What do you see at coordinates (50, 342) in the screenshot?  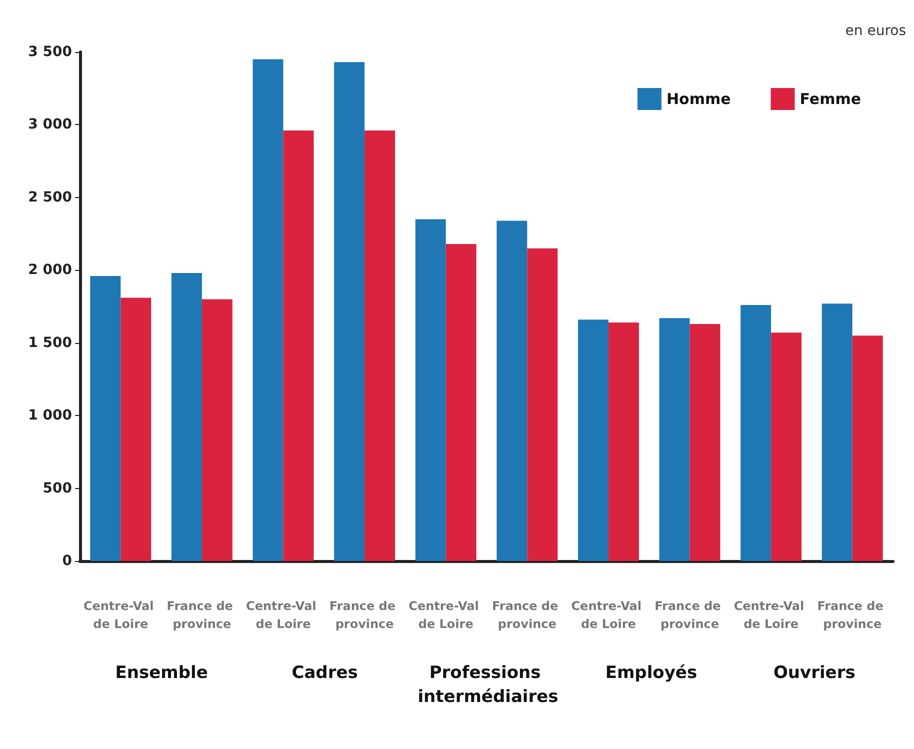 I see `y-tick-label: 1 500` at bounding box center [50, 342].